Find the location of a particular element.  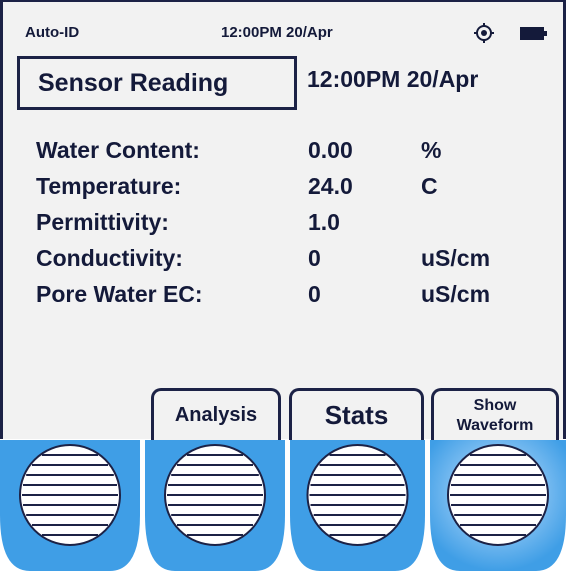

analysis-button: Analysis is located at coordinates (216, 414).